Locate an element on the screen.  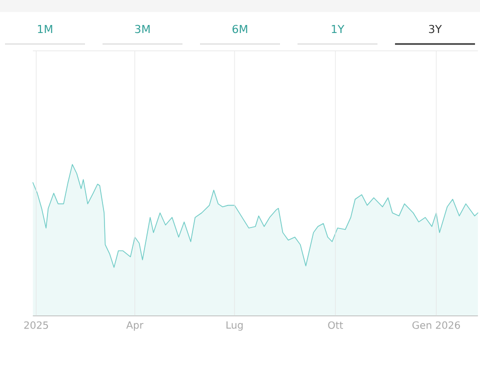
text: 1Y is located at coordinates (338, 29).